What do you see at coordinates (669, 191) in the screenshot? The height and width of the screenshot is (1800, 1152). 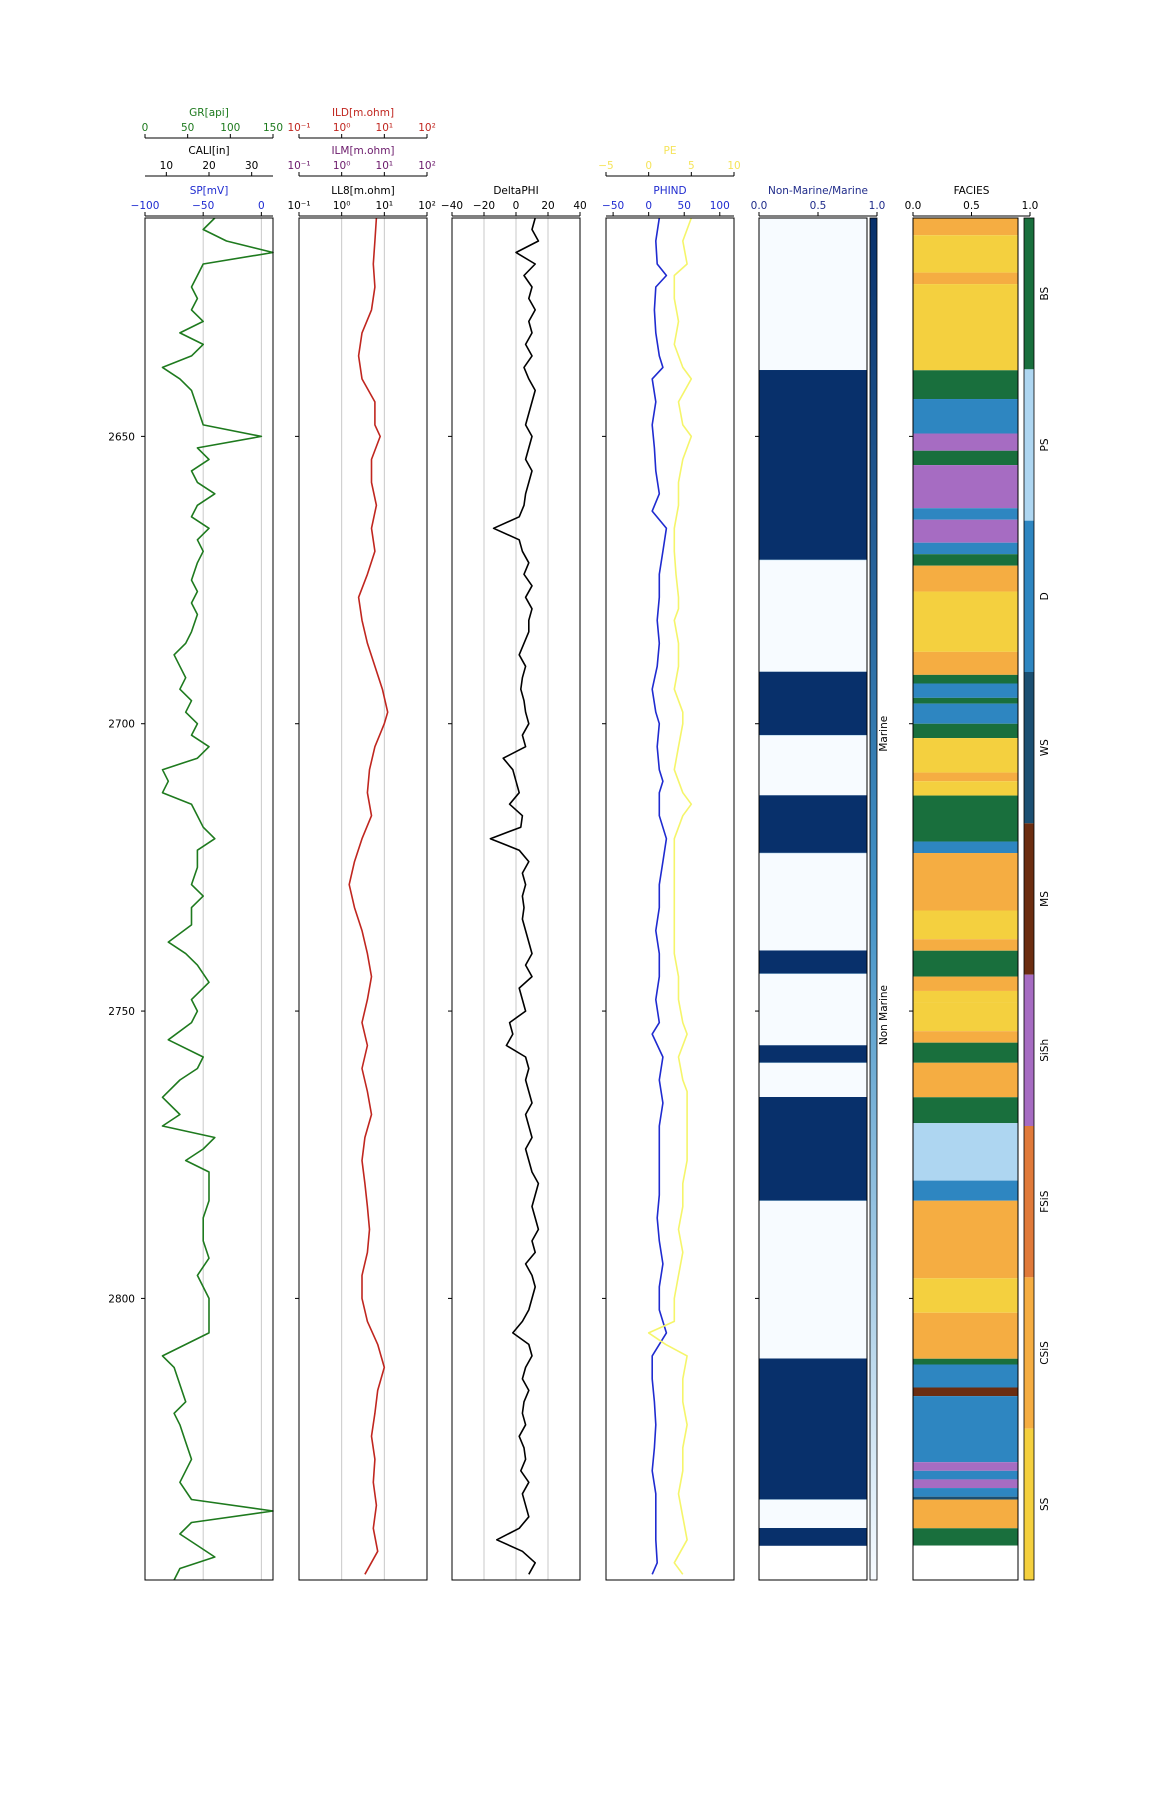 I see `axis-label: PHIND` at bounding box center [669, 191].